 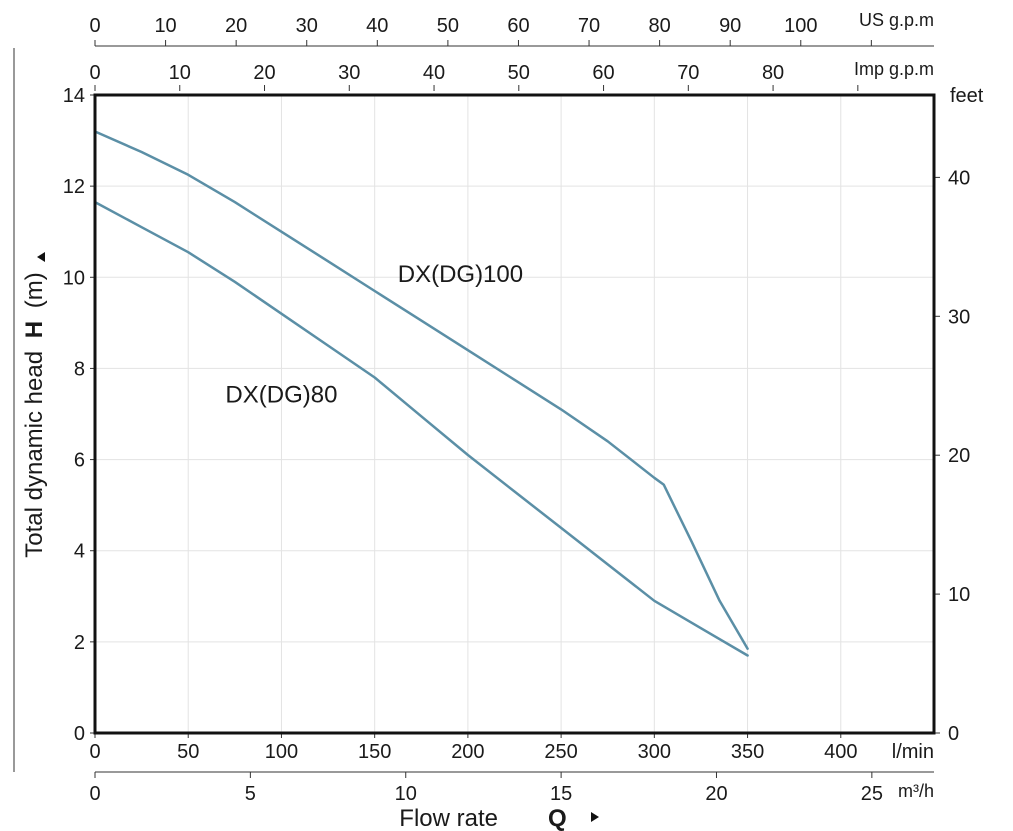 I want to click on series-label: DX(DG)100, so click(x=460, y=274).